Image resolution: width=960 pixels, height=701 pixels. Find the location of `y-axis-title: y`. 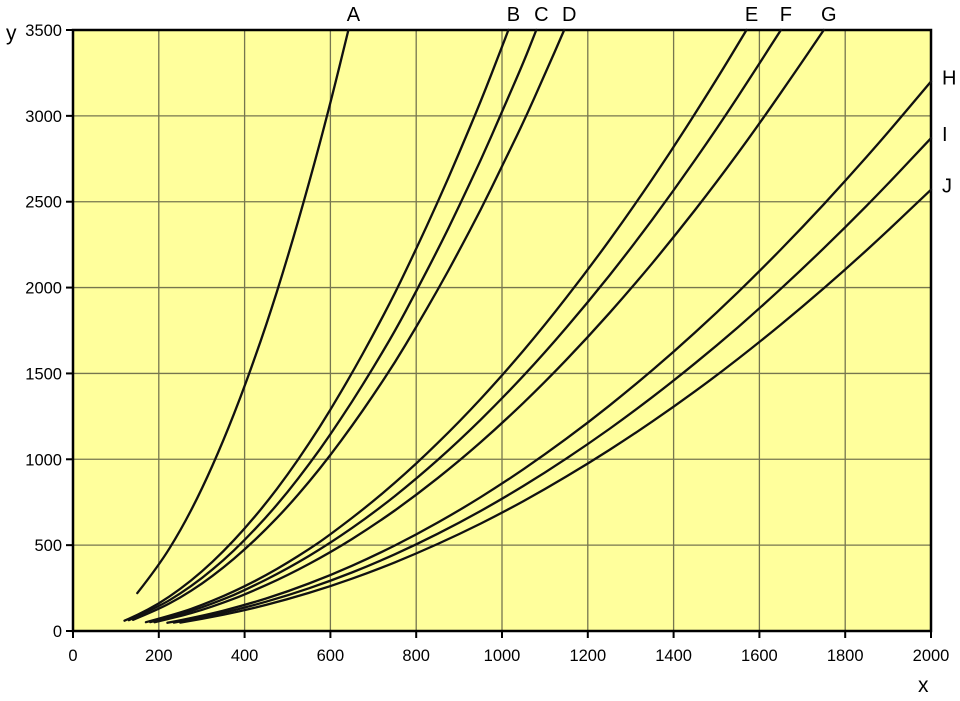

y-axis-title: y is located at coordinates (11, 33).